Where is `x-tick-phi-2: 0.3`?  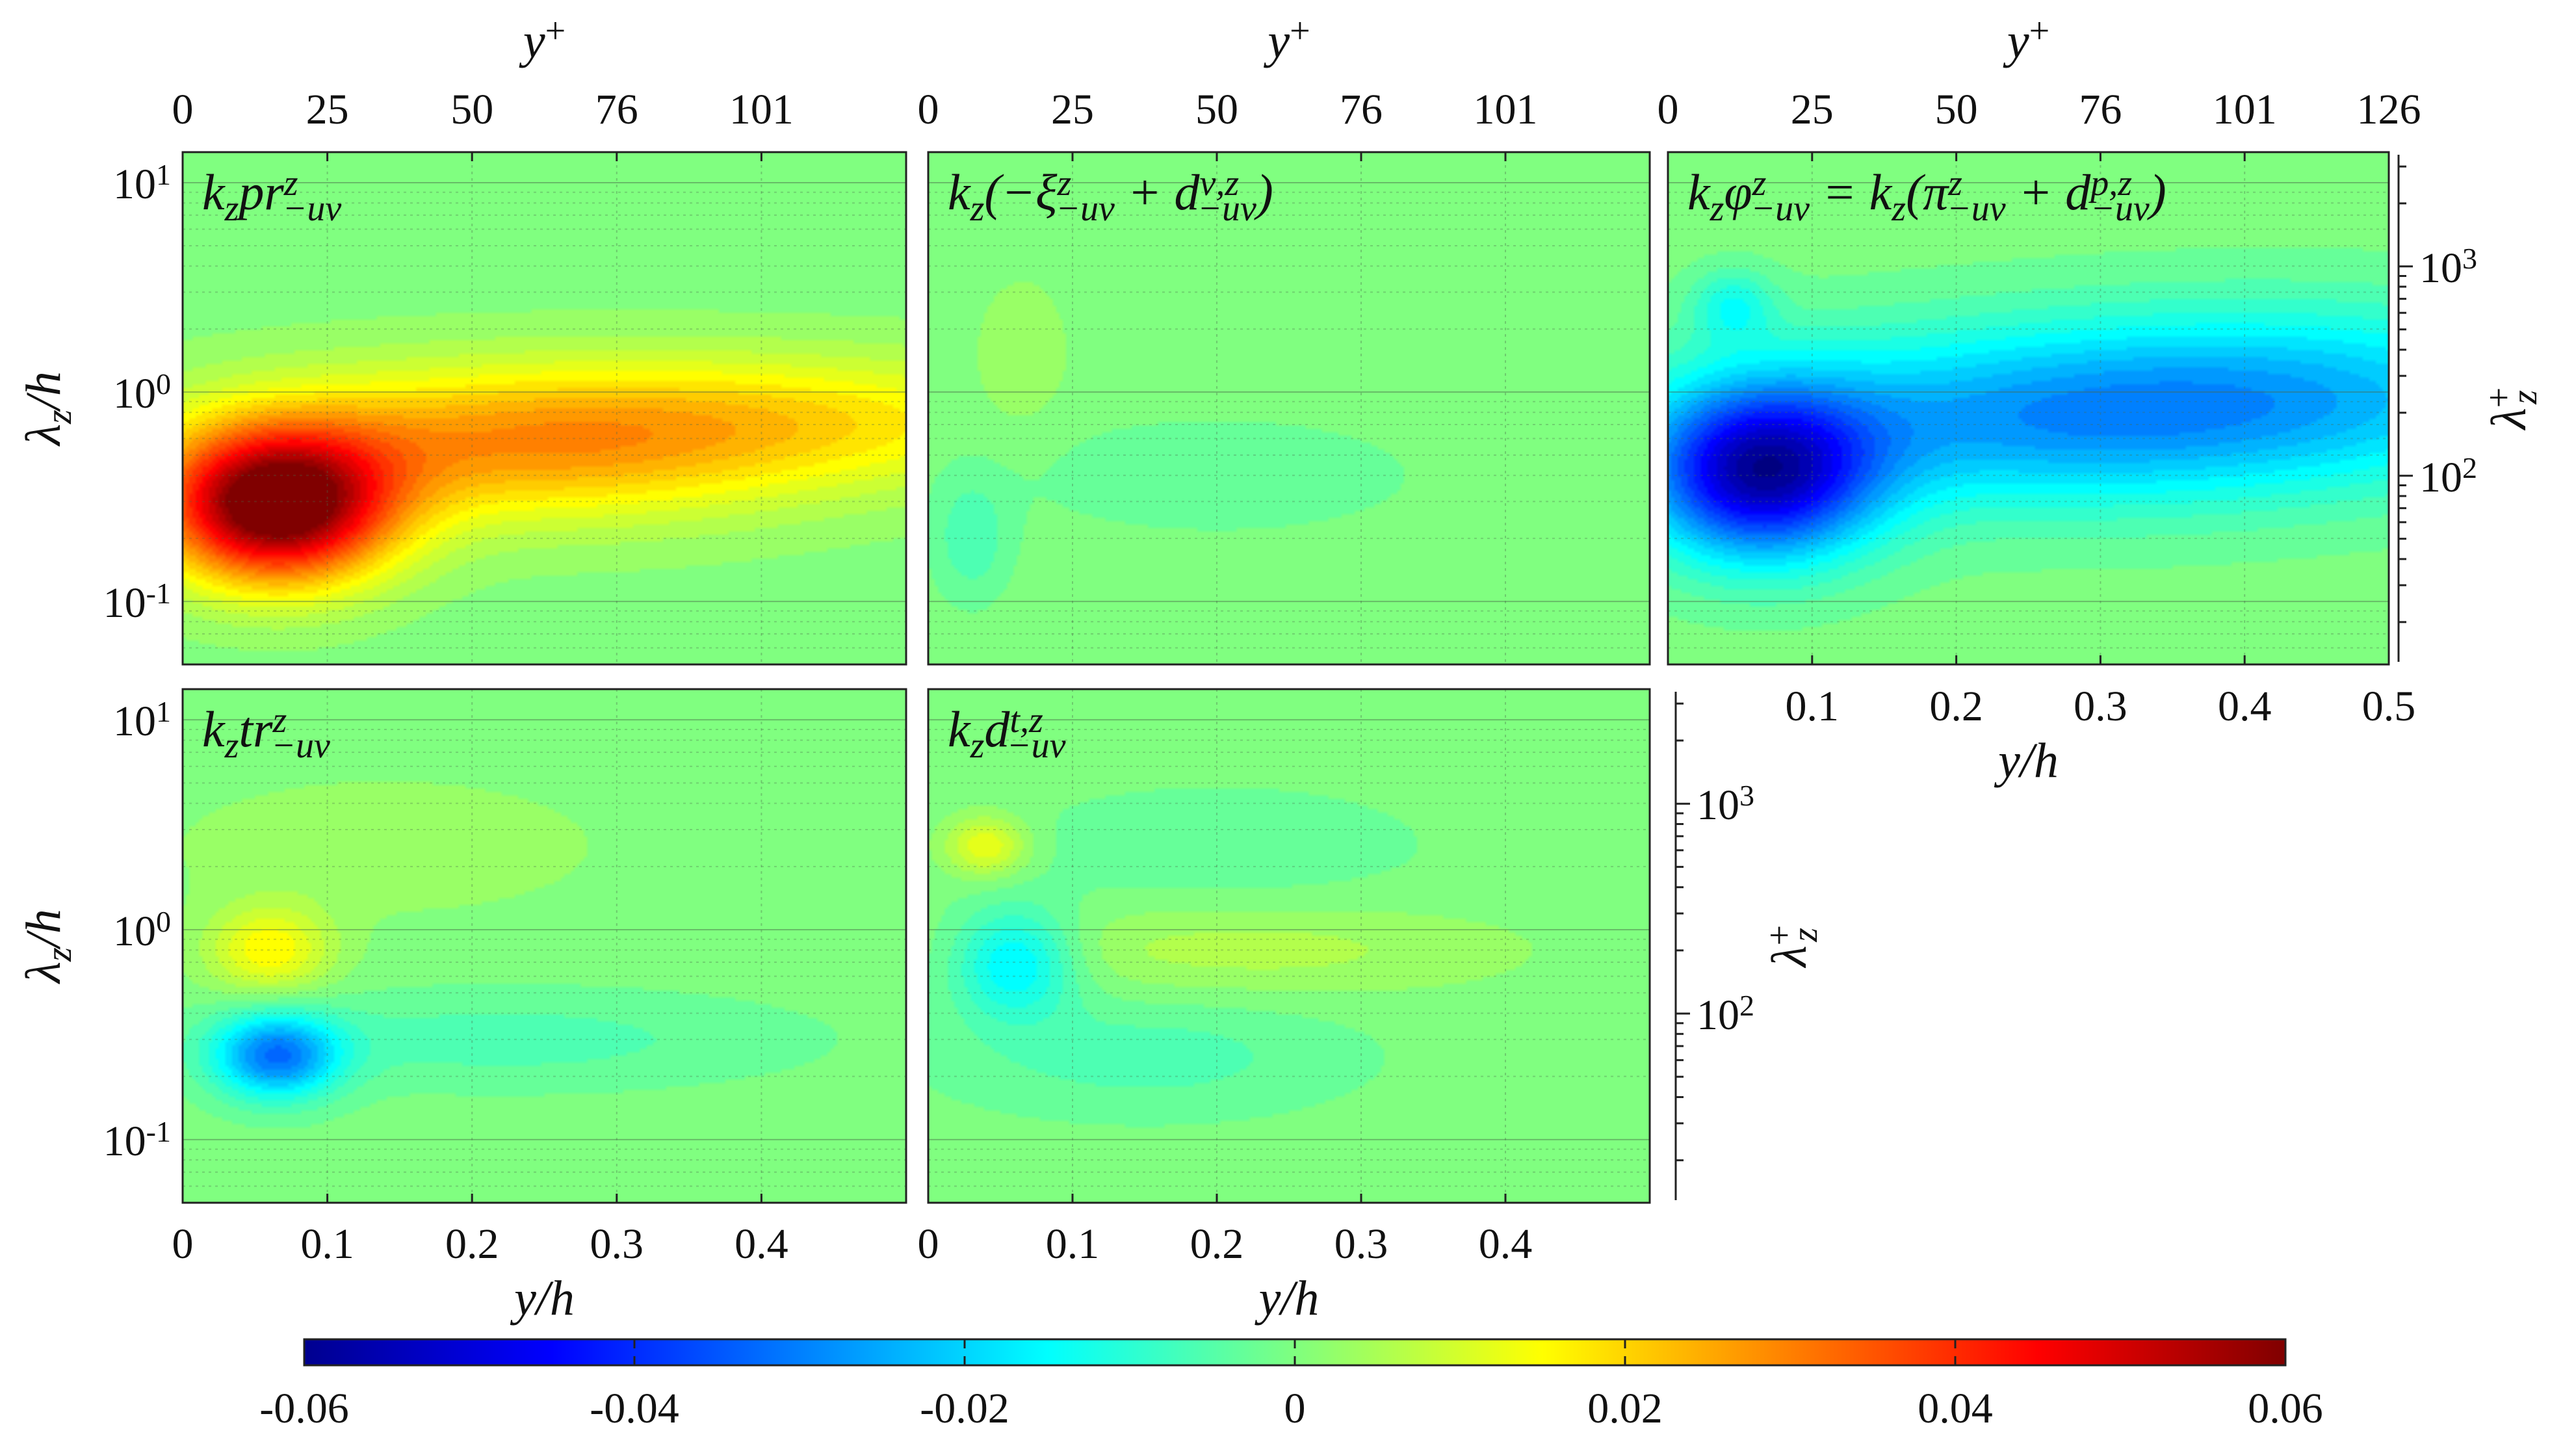 x-tick-phi-2: 0.3 is located at coordinates (2100, 706).